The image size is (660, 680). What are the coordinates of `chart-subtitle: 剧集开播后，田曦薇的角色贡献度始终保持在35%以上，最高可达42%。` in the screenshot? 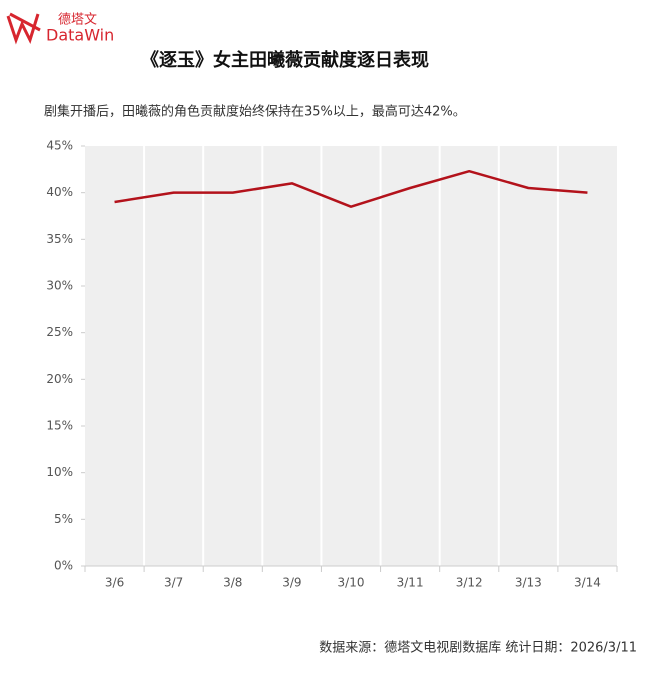 It's located at (255, 112).